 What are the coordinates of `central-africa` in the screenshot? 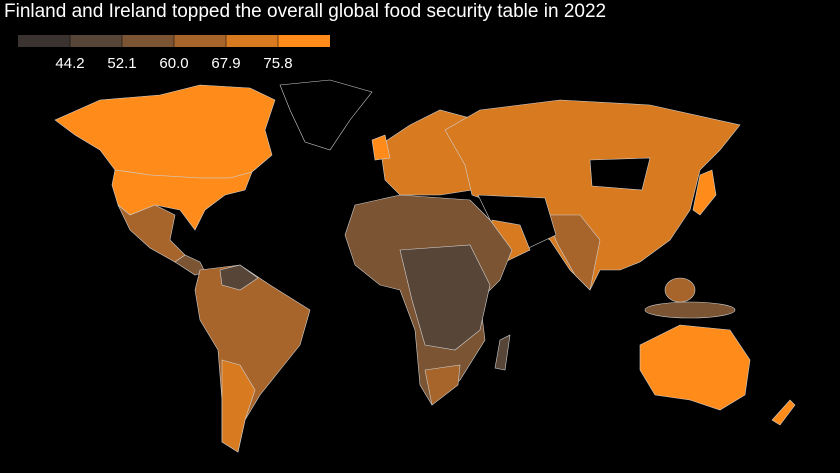 It's located at (445, 297).